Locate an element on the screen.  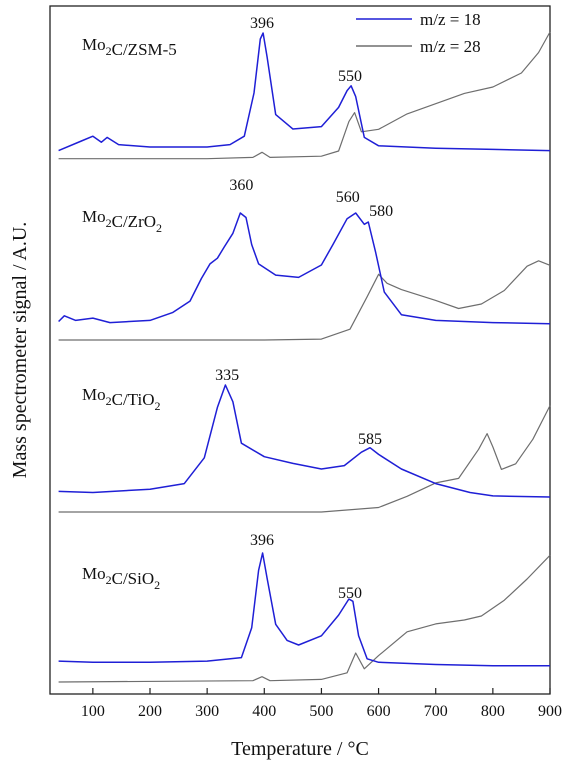
x-tick-label-600: 600 is located at coordinates (379, 711).